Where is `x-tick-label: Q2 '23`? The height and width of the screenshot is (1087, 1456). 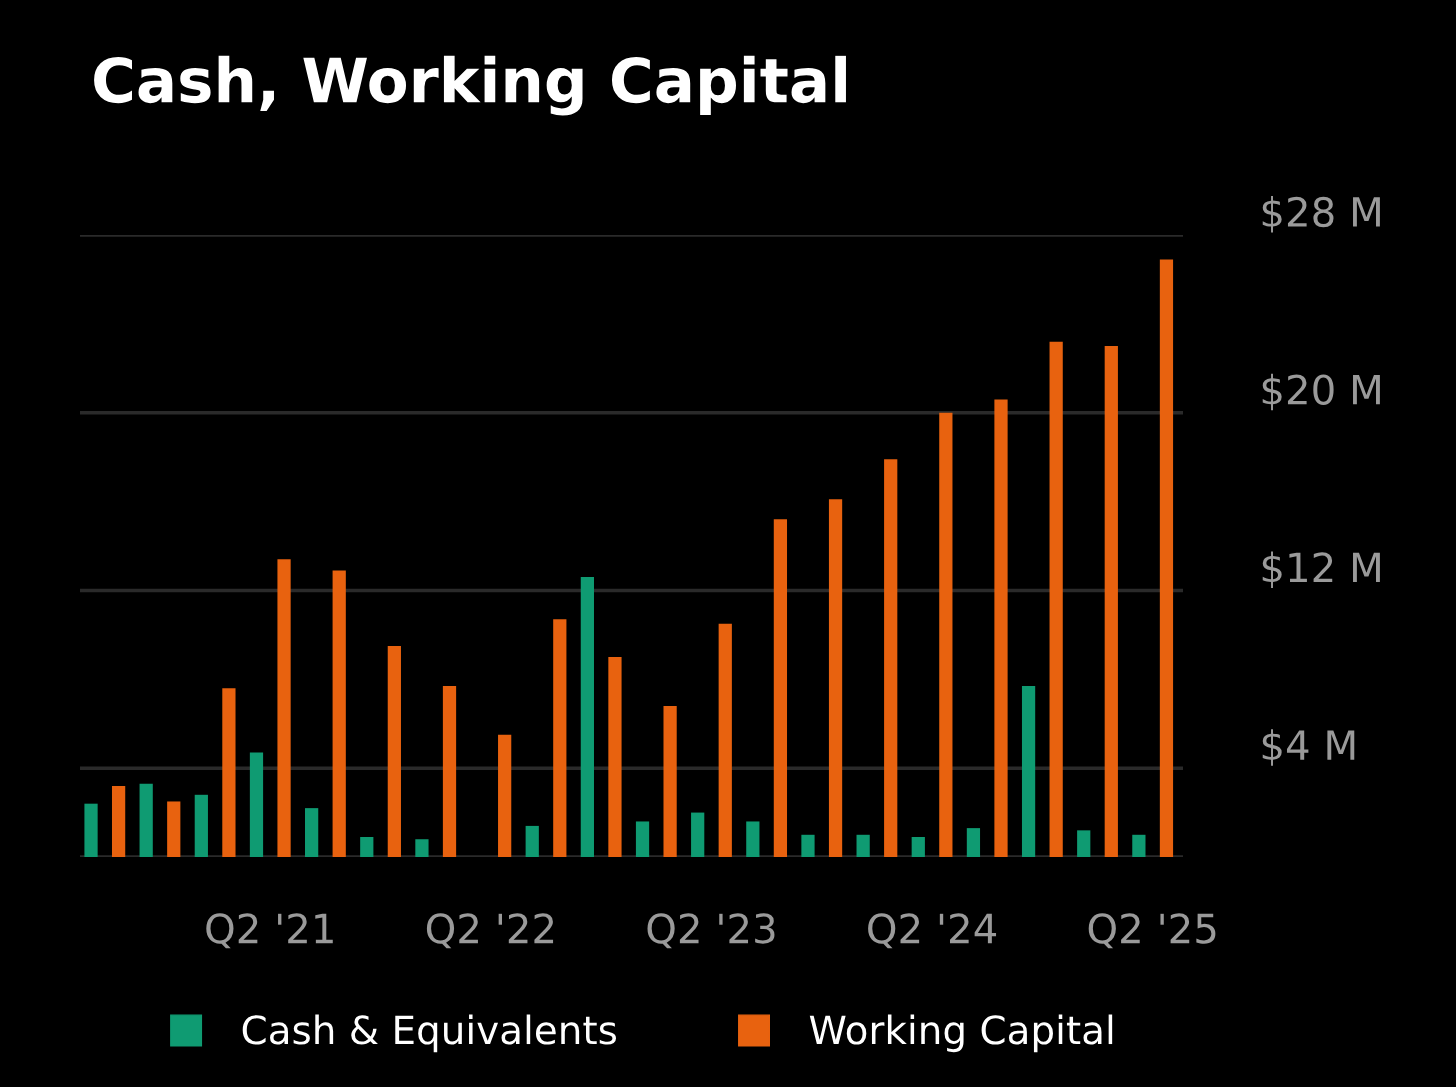 x-tick-label: Q2 '23 is located at coordinates (711, 931).